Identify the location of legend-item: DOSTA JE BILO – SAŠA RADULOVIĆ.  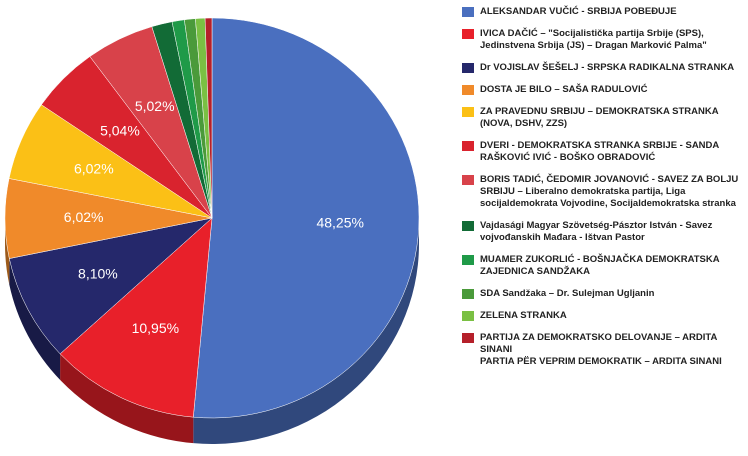
(604, 90).